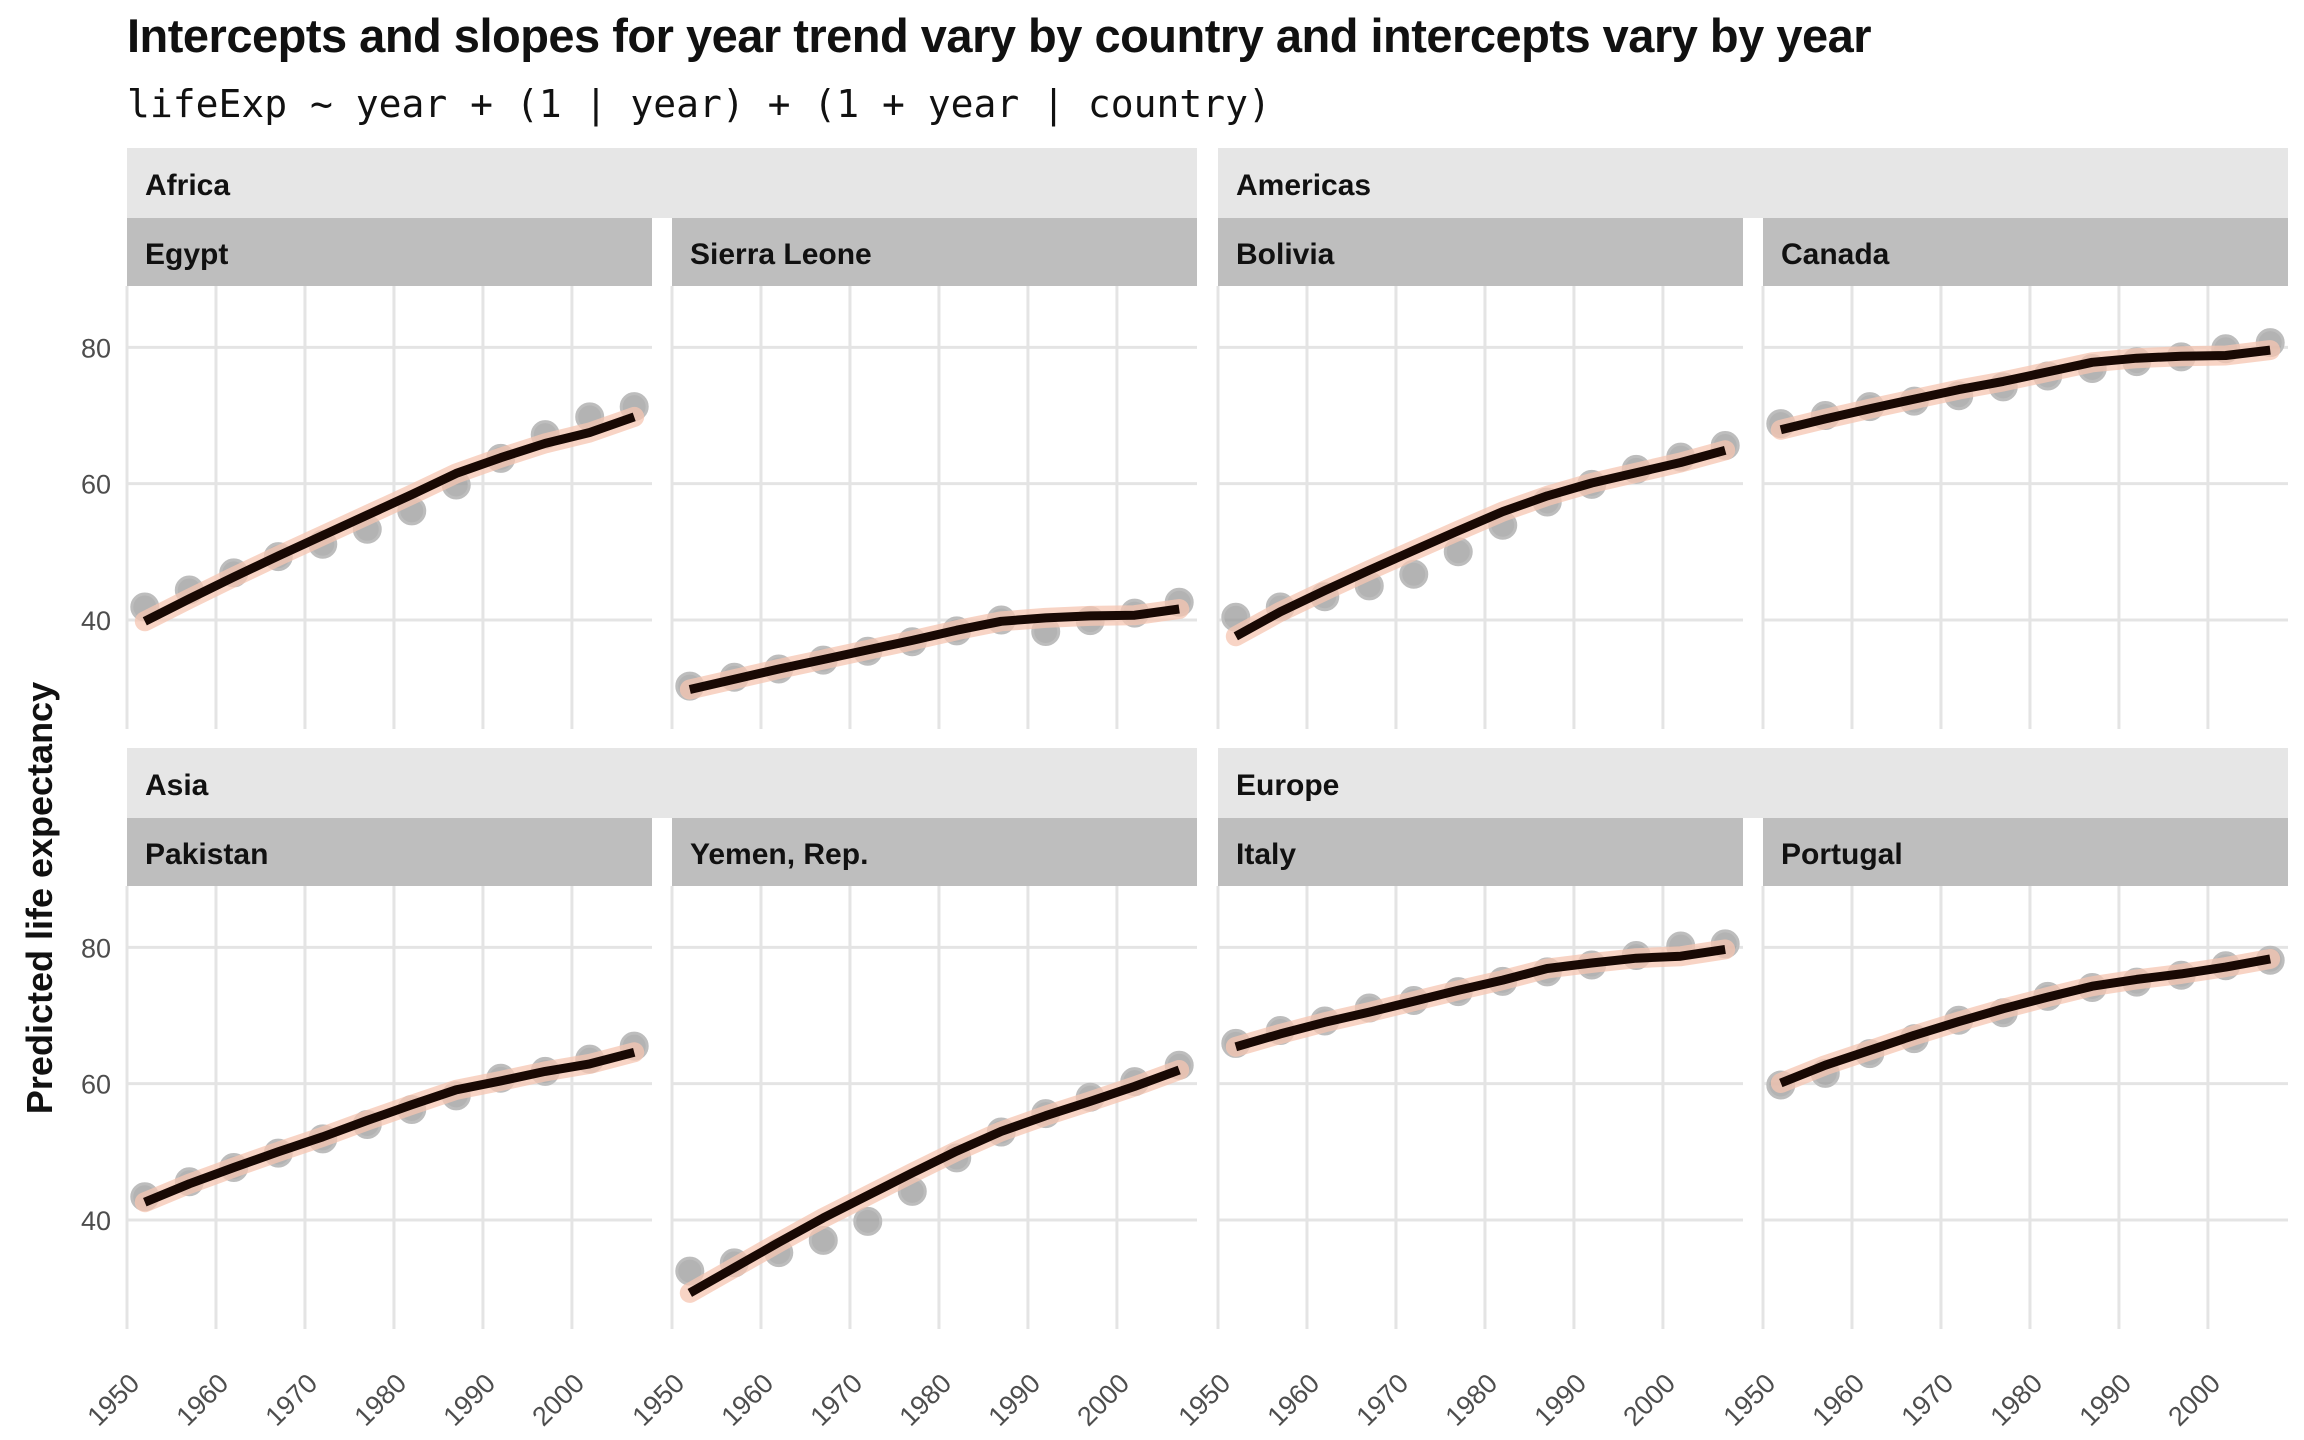  What do you see at coordinates (1842, 854) in the screenshot?
I see `country-label: Portugal` at bounding box center [1842, 854].